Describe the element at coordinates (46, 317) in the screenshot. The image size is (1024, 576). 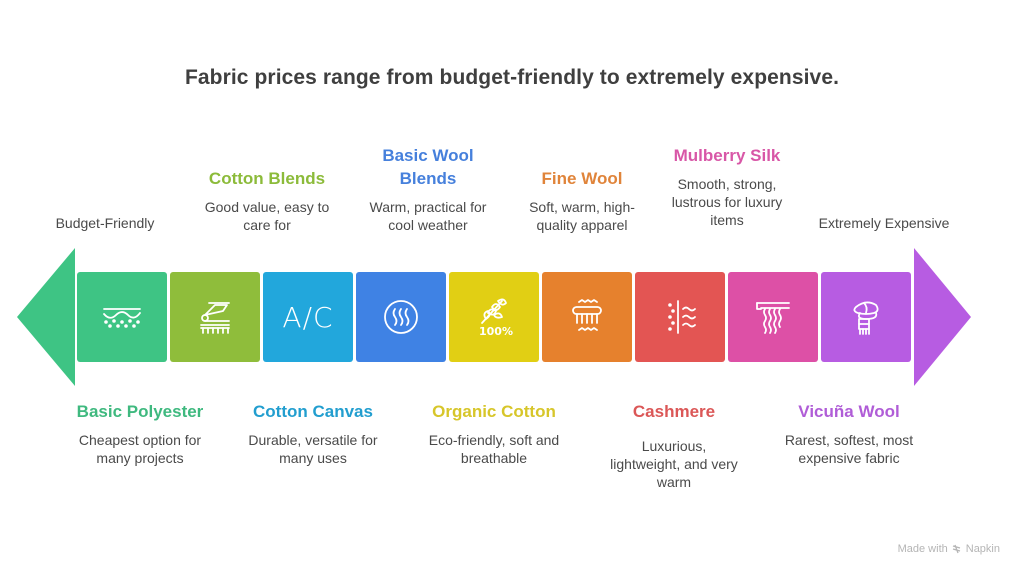
I see `left-arrowhead` at that location.